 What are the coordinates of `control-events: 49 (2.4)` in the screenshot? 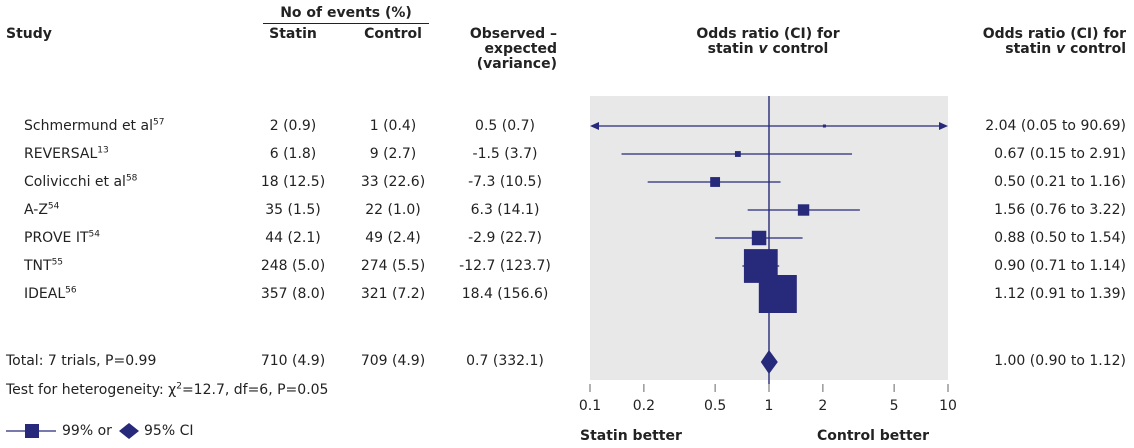 It's located at (393, 238).